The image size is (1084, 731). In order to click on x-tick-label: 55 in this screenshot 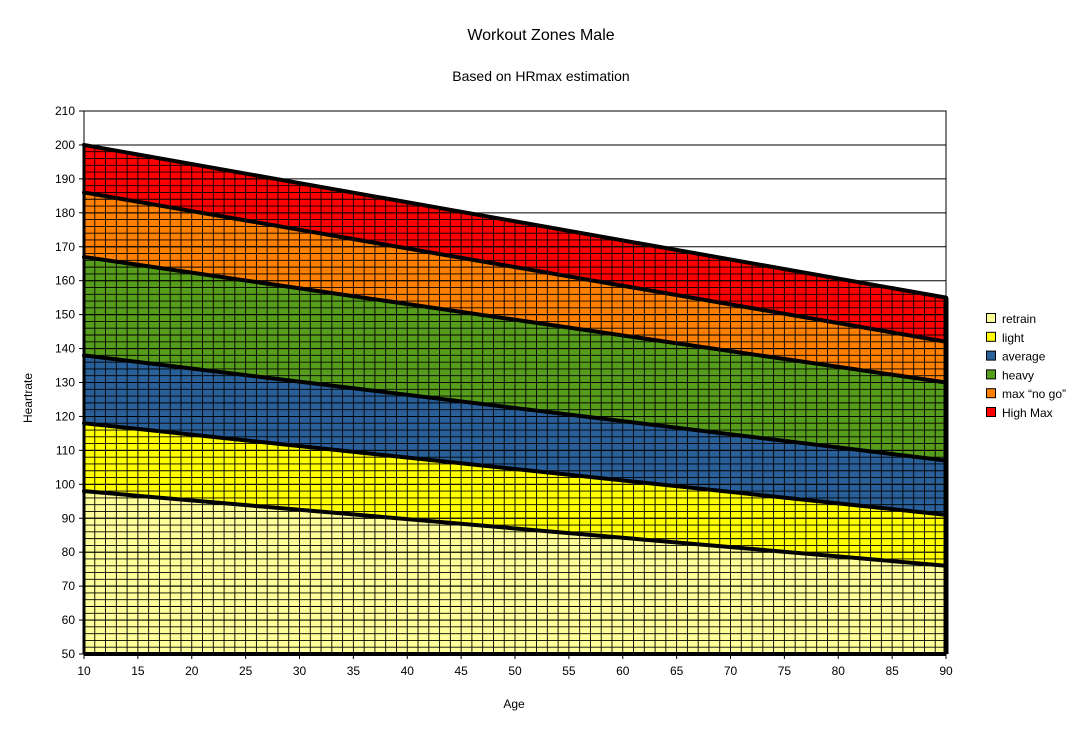, I will do `click(569, 671)`.